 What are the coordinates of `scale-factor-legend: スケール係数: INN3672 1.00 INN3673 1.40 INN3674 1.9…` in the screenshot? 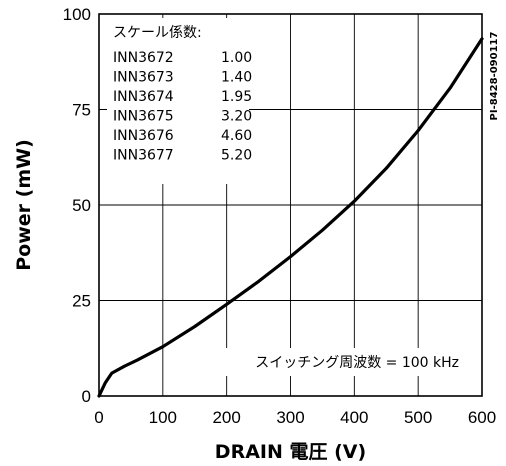 It's located at (179, 101).